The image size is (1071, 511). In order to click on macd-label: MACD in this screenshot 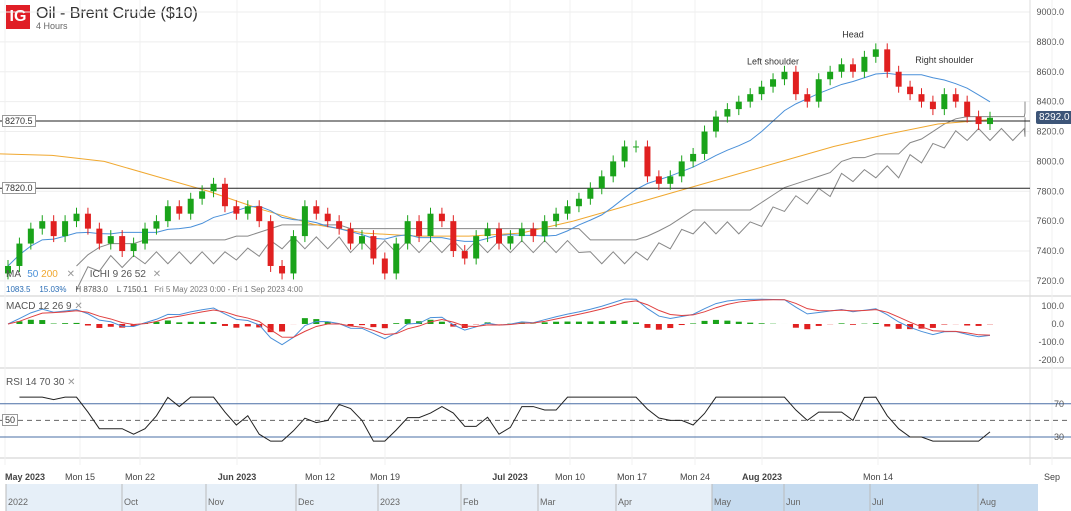, I will do `click(21, 306)`.